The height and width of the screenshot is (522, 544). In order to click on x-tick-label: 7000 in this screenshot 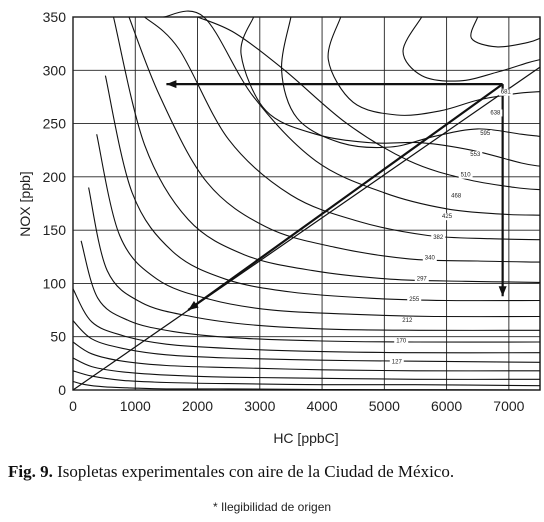, I will do `click(508, 406)`.